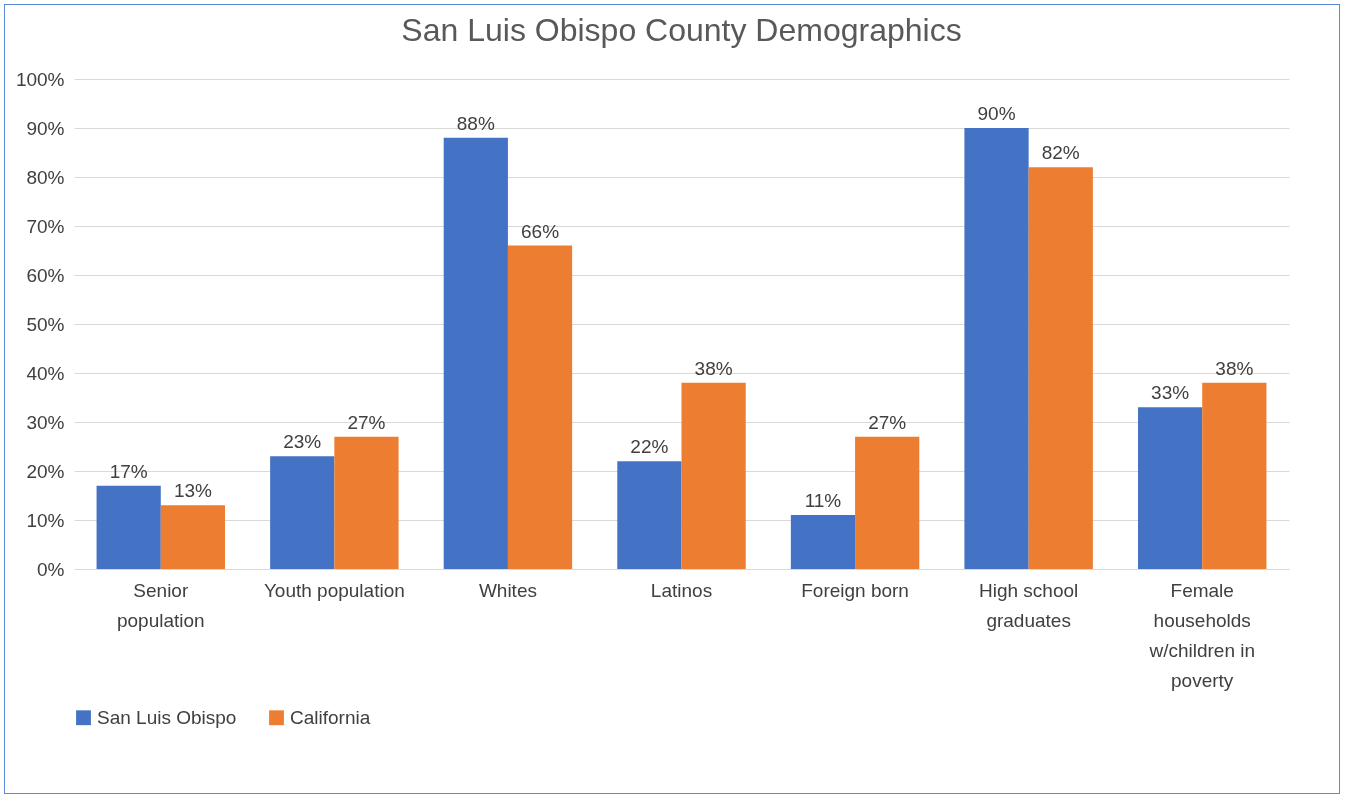  Describe the element at coordinates (1170, 393) in the screenshot. I see `data-label: 33%` at that location.